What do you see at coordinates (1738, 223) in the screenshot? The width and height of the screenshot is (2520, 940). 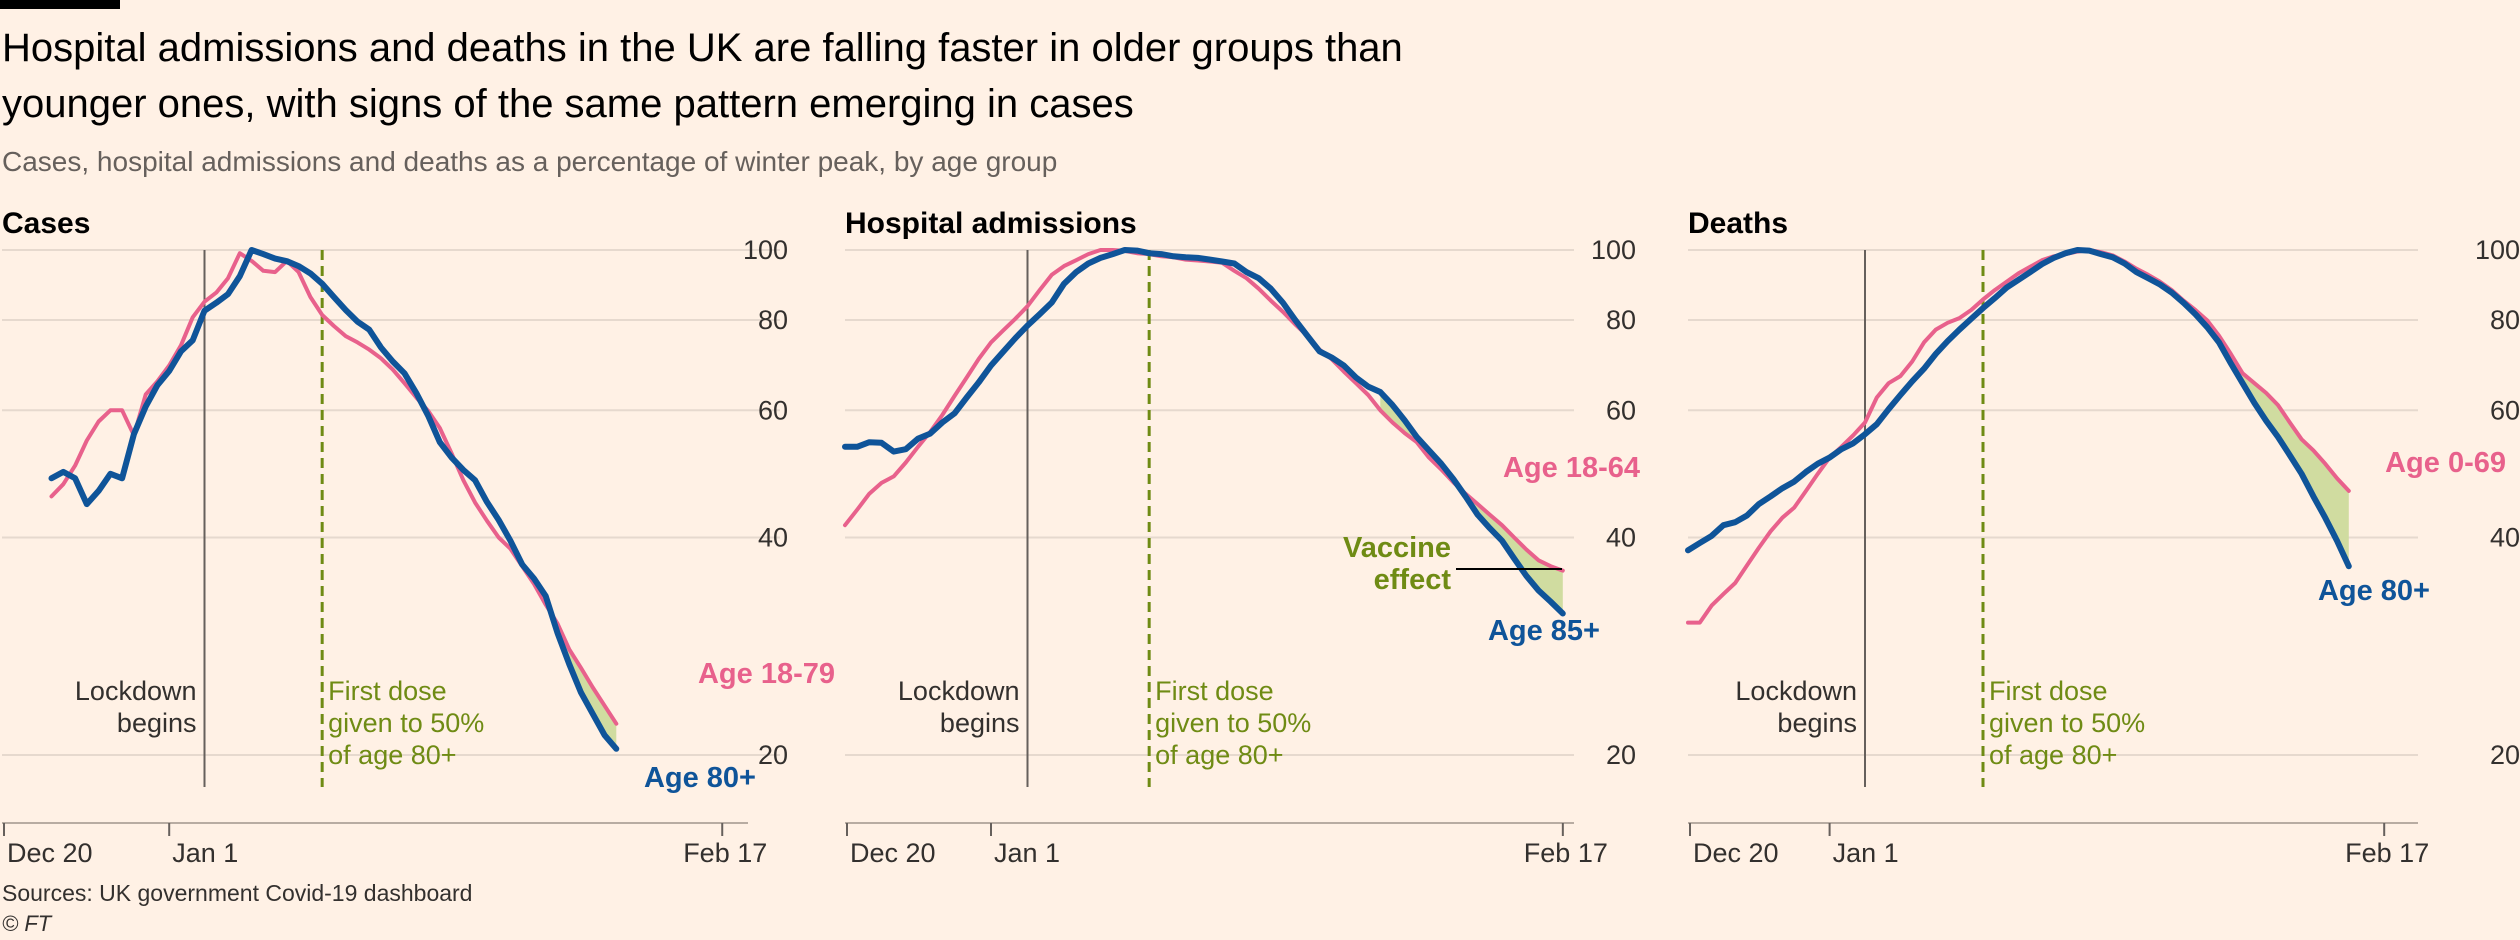 I see `panel-title: Deaths` at bounding box center [1738, 223].